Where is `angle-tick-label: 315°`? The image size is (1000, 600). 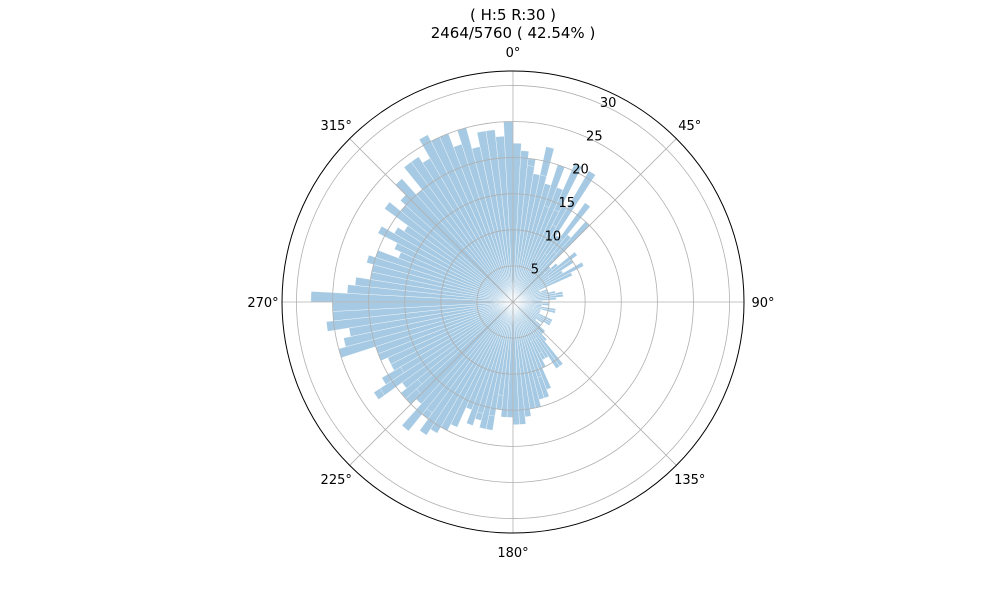 angle-tick-label: 315° is located at coordinates (336, 126).